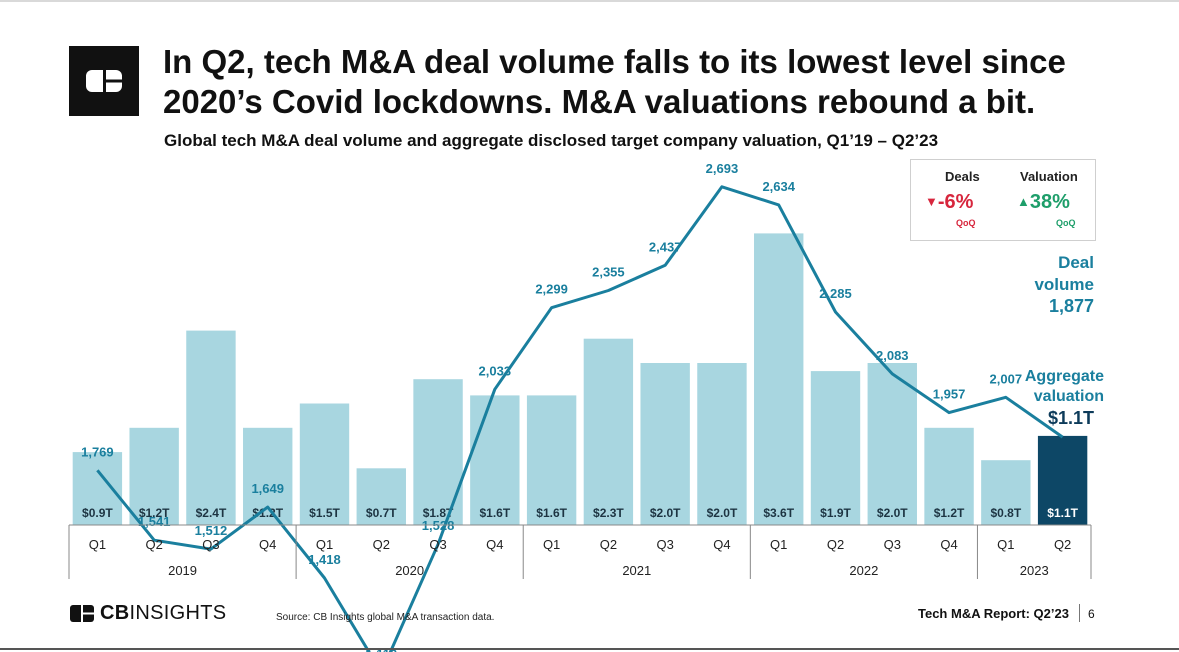 This screenshot has height=652, width=1179. Describe the element at coordinates (97, 451) in the screenshot. I see `deal-volume-label: 1,769` at that location.